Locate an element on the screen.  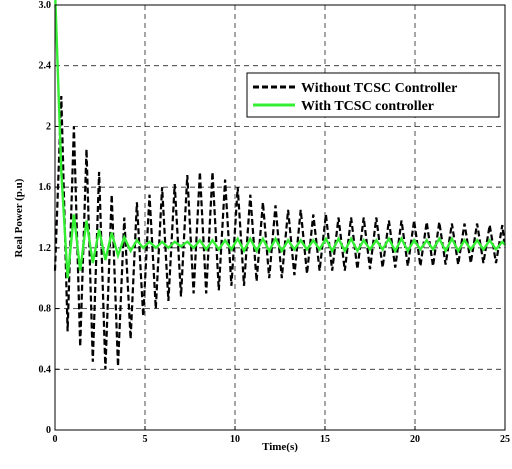
x-tick-label: 0 is located at coordinates (55, 439).